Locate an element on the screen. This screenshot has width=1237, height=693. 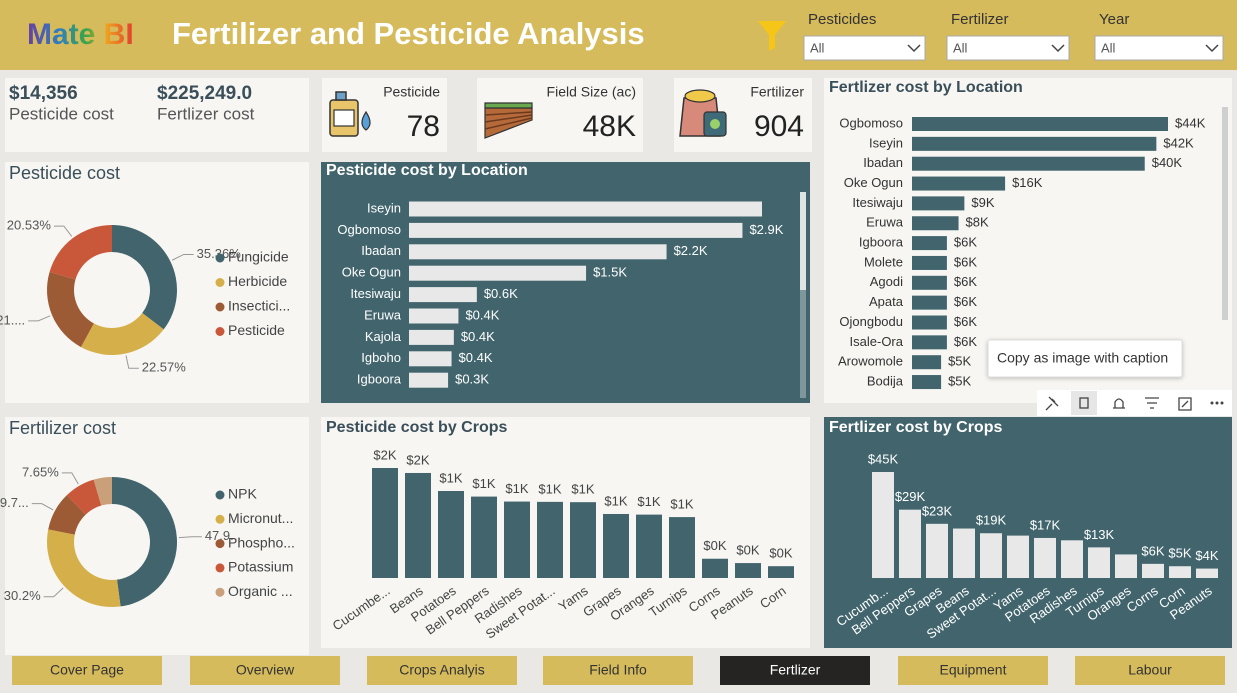
more-icon is located at coordinates (1217, 403).